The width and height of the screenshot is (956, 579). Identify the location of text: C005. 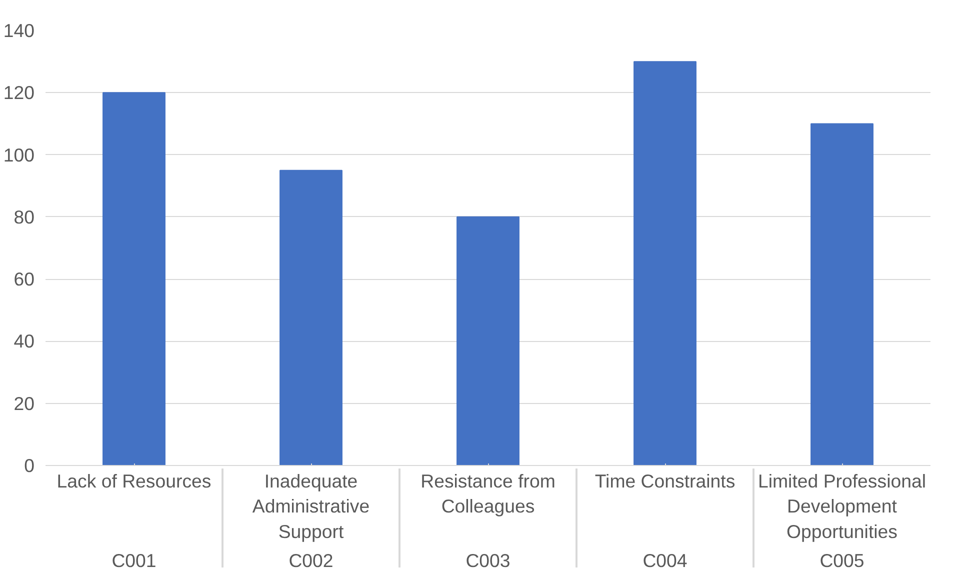
(842, 560).